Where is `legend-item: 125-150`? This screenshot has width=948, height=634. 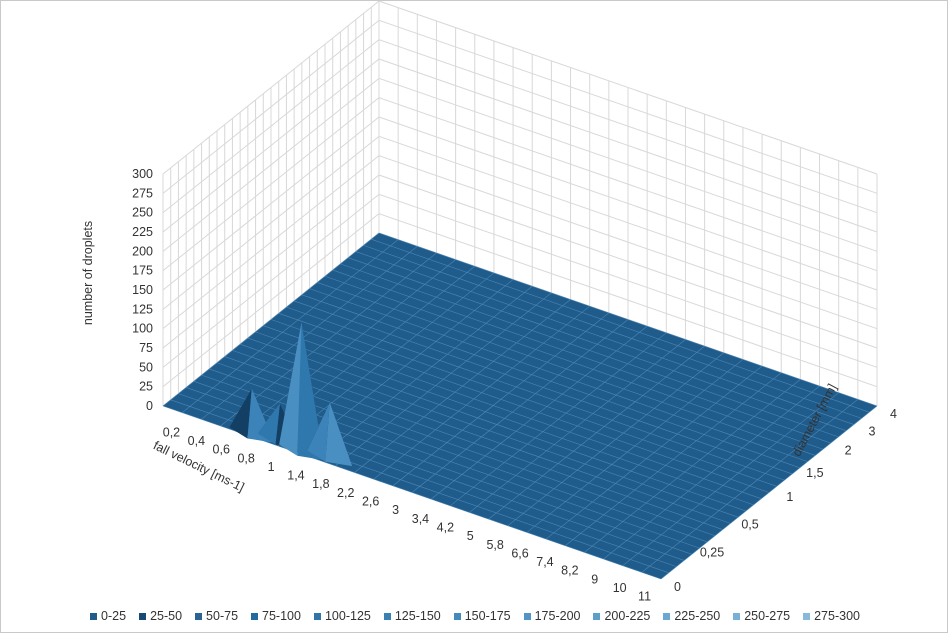
legend-item: 125-150 is located at coordinates (412, 616).